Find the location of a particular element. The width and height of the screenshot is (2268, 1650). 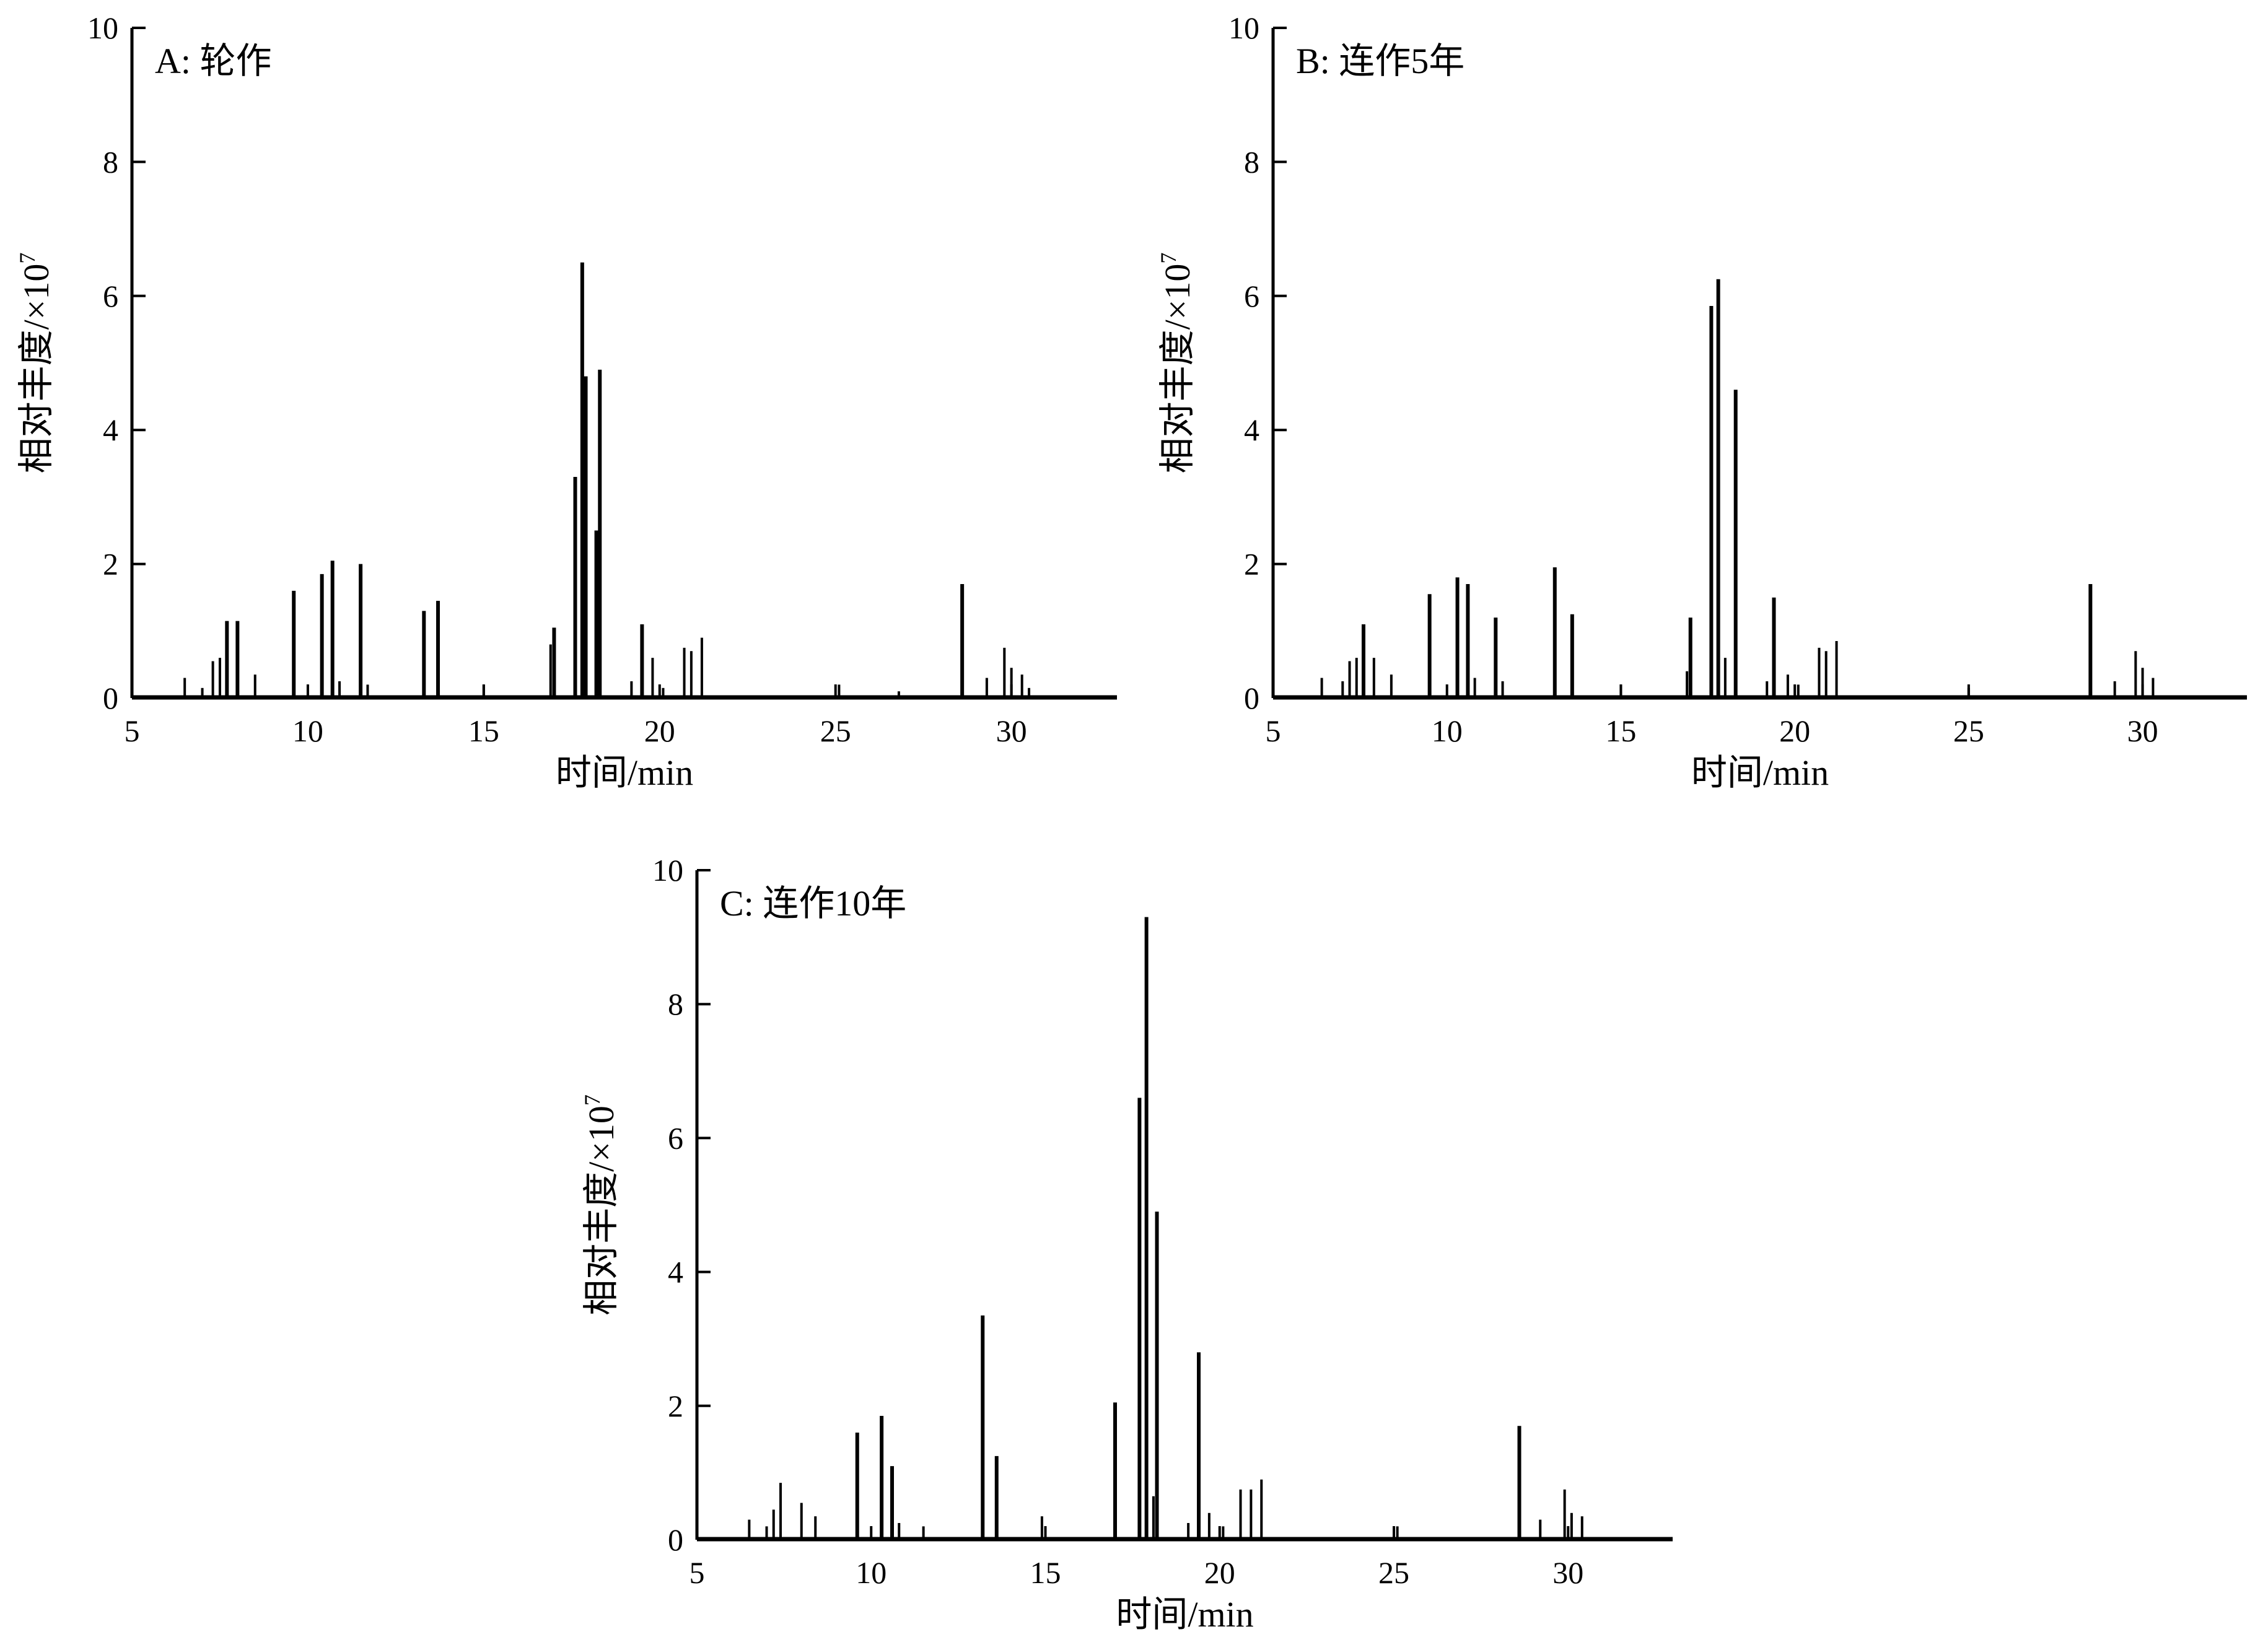

x-tick-label-b-0: 5 is located at coordinates (1274, 731).